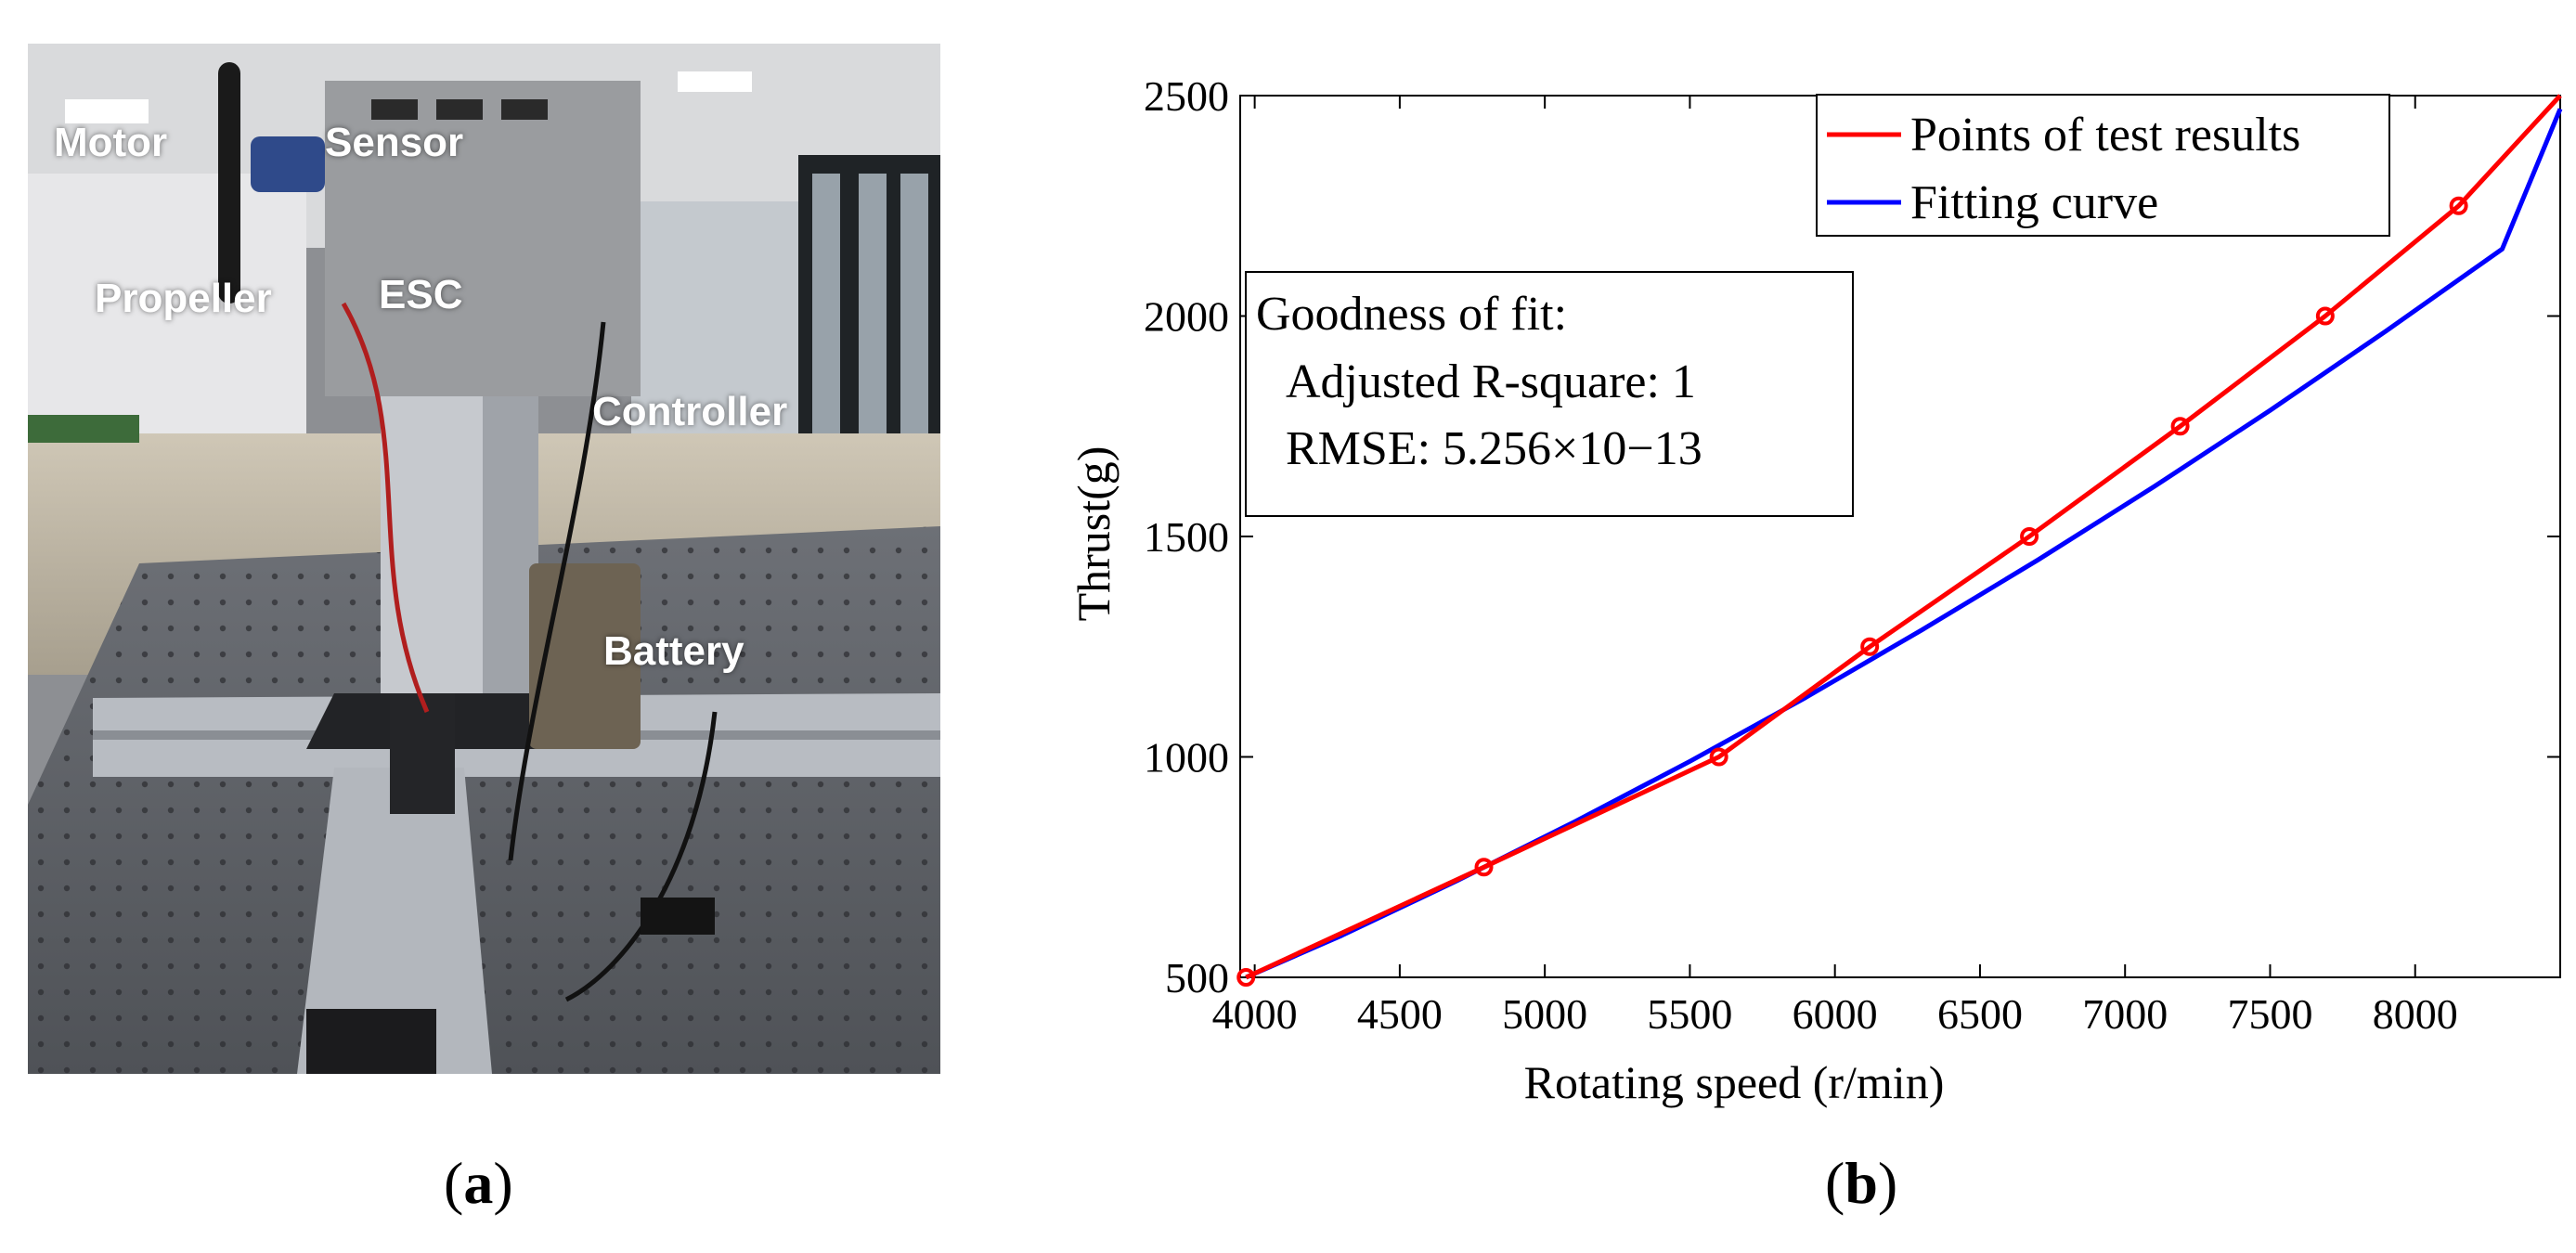 The image size is (2576, 1253). What do you see at coordinates (2034, 202) in the screenshot?
I see `legend-label-fitting-curve: Fitting curve` at bounding box center [2034, 202].